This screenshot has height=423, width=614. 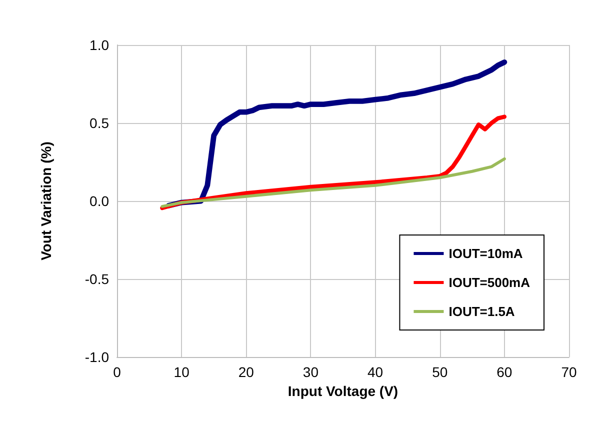 I want to click on x-axis-title: Input Voltage (V), so click(x=343, y=390).